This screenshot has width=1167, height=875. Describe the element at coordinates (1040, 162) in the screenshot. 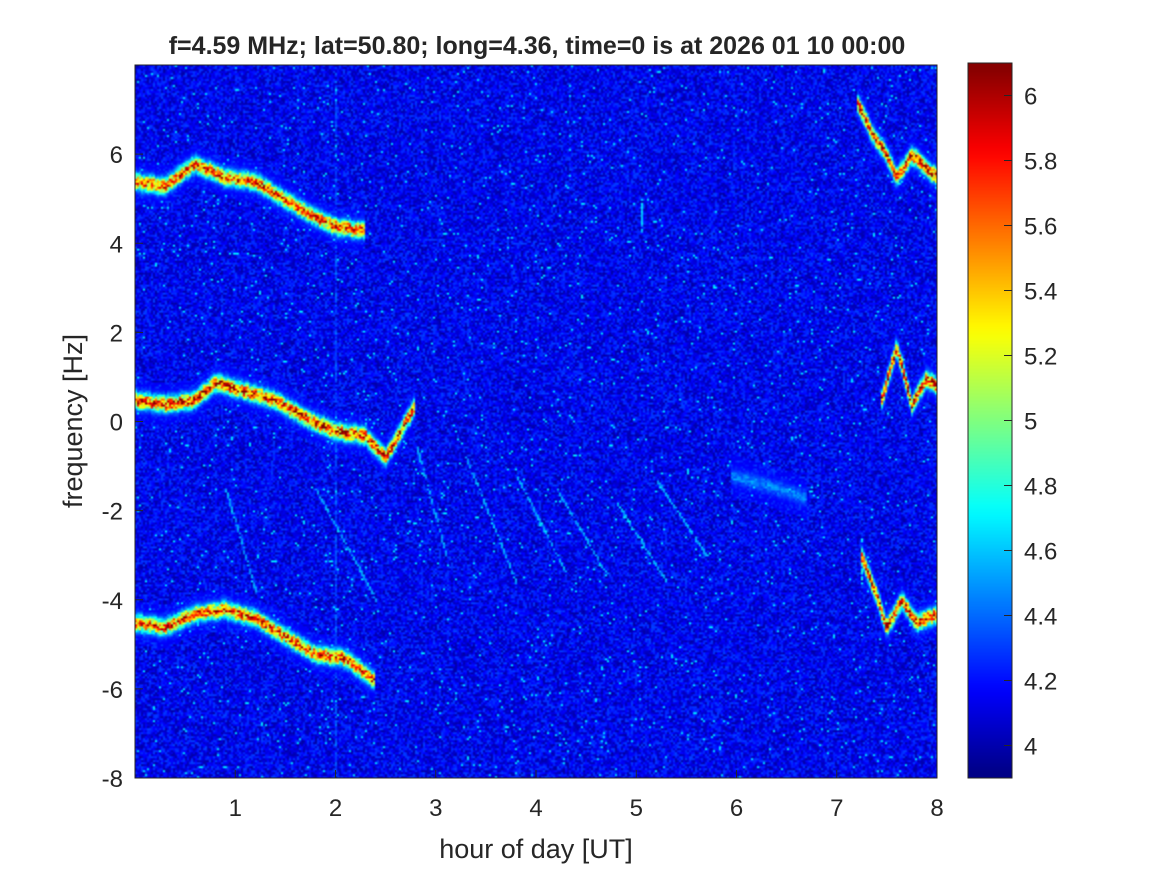

I see `colorbar-tick-label: 5.8` at that location.